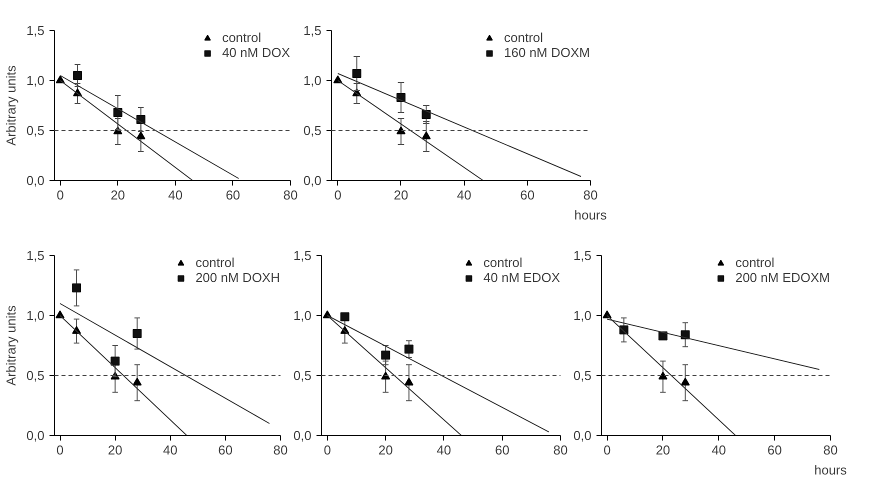 The image size is (877, 483). I want to click on legend-label: 40 nM EDOX, so click(521, 277).